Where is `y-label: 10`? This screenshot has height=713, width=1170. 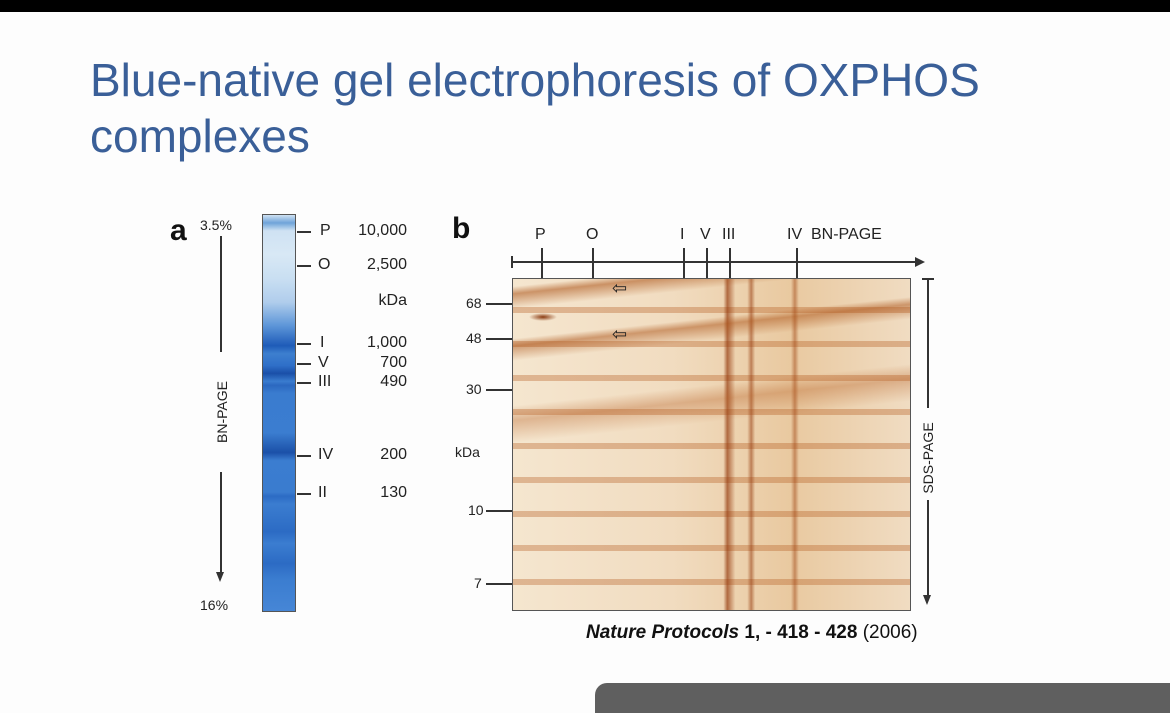 y-label: 10 is located at coordinates (476, 510).